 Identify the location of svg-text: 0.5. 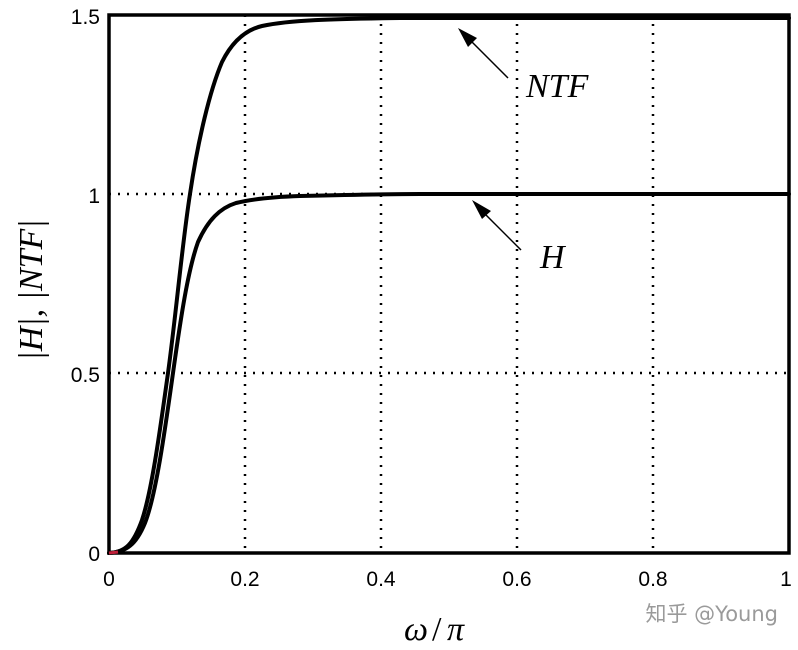
(85, 375).